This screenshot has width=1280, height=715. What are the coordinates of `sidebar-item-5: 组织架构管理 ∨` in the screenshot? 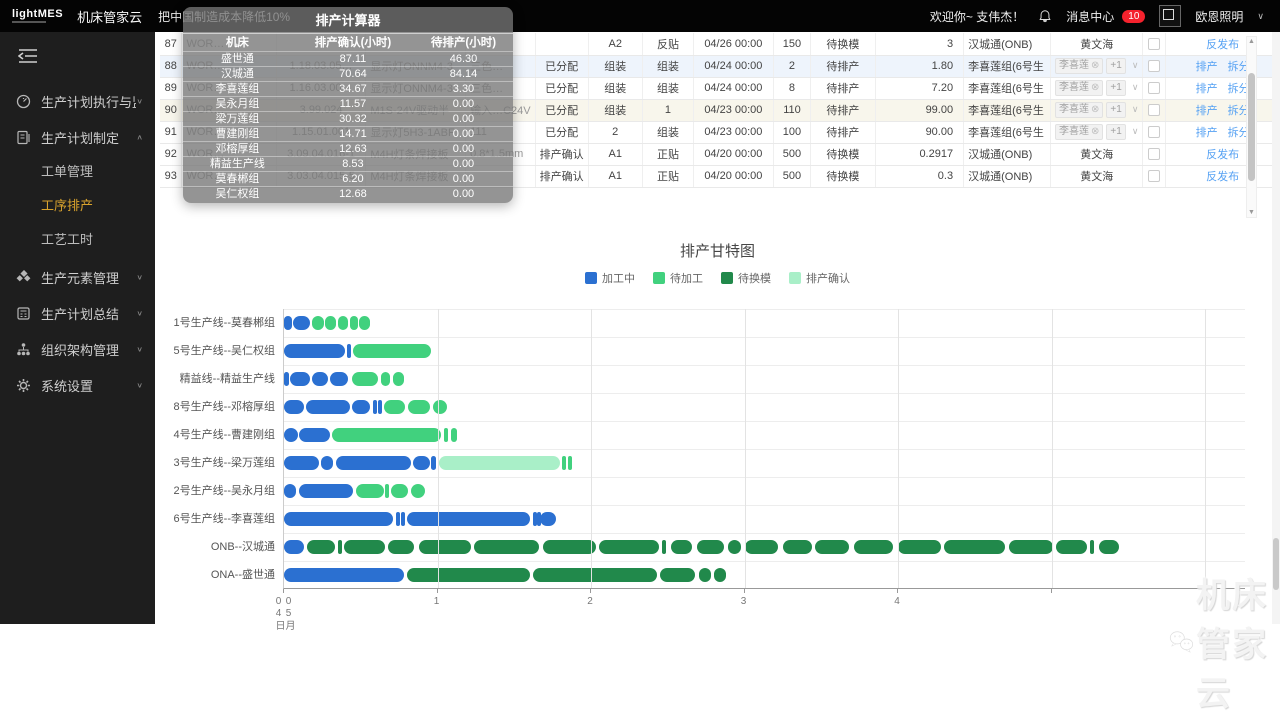 It's located at (77, 349).